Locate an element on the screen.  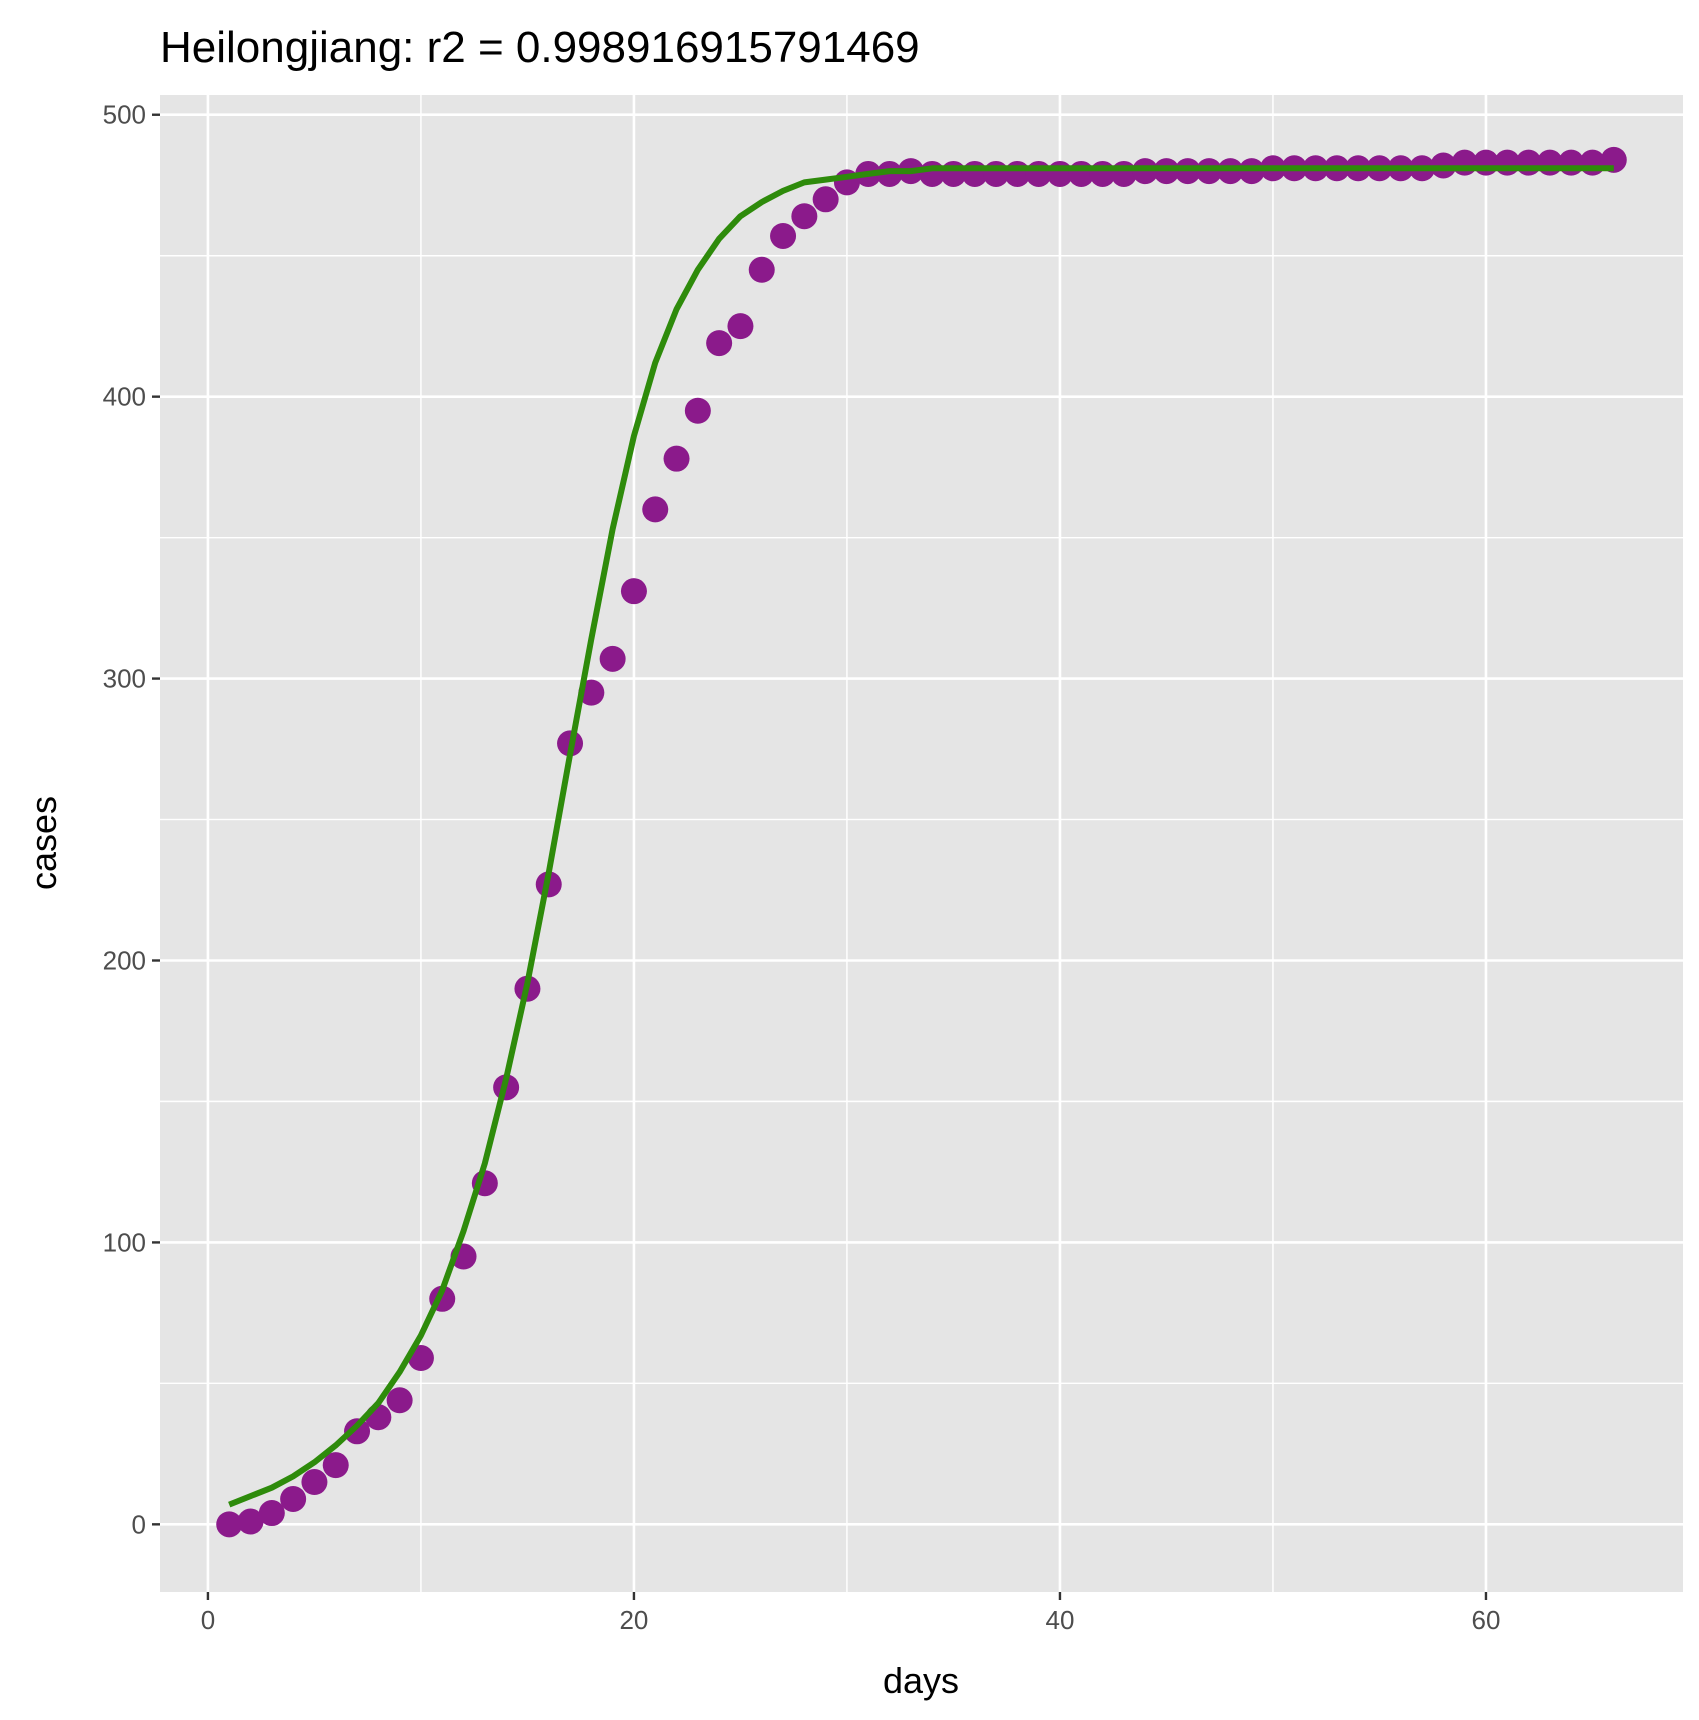
x-tick-label: 40 is located at coordinates (1059, 1620).